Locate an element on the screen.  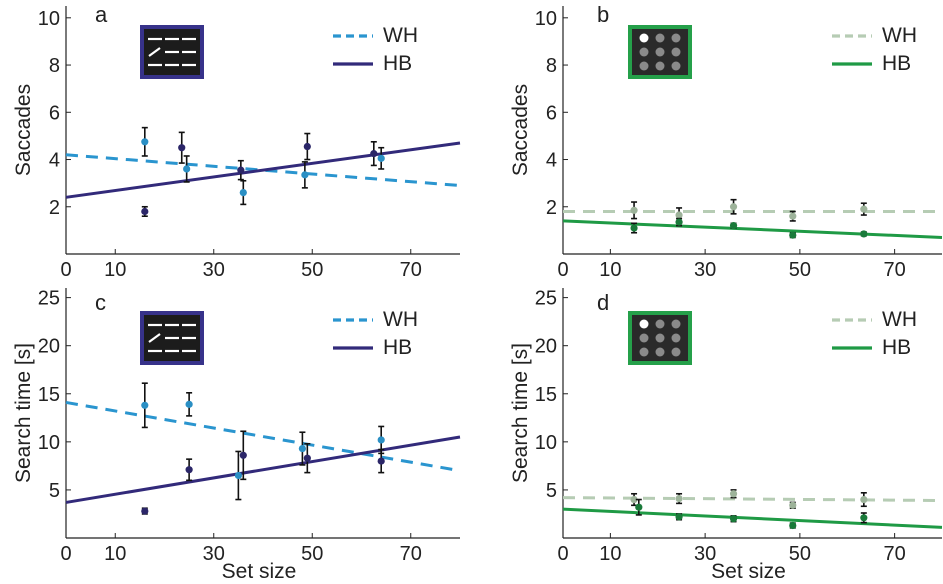
panel-label: d is located at coordinates (603, 302).